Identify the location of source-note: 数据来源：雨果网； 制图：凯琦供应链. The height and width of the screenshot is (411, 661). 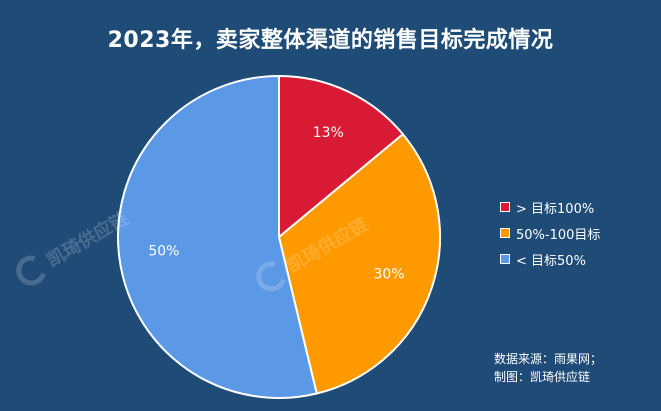
(548, 368).